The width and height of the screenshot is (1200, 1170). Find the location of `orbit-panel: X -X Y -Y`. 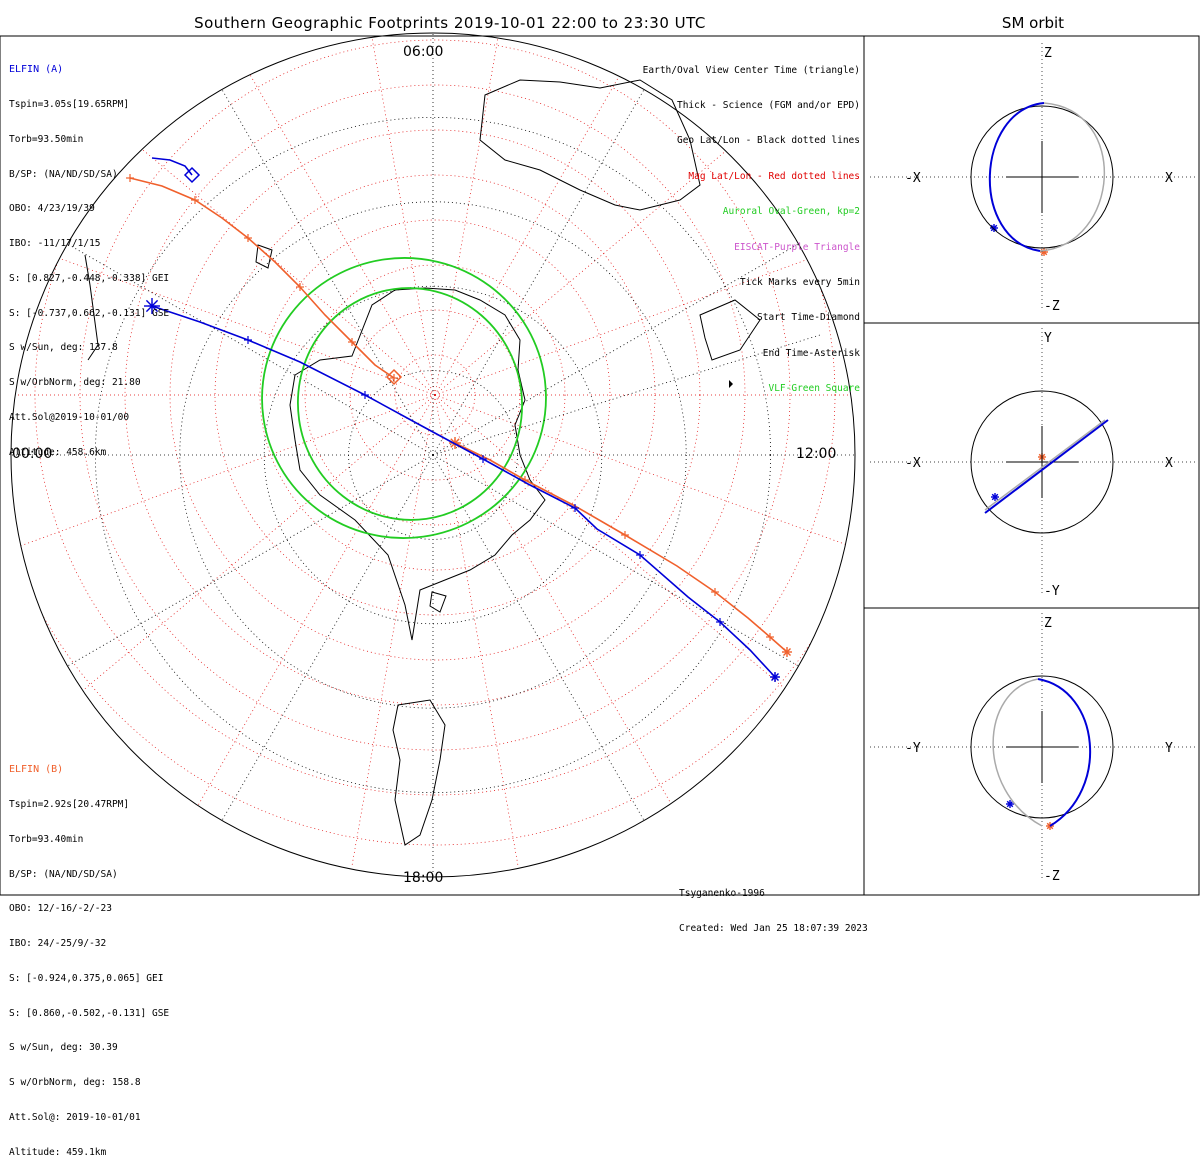

orbit-panel: X -X Y -Y is located at coordinates (1032, 463).